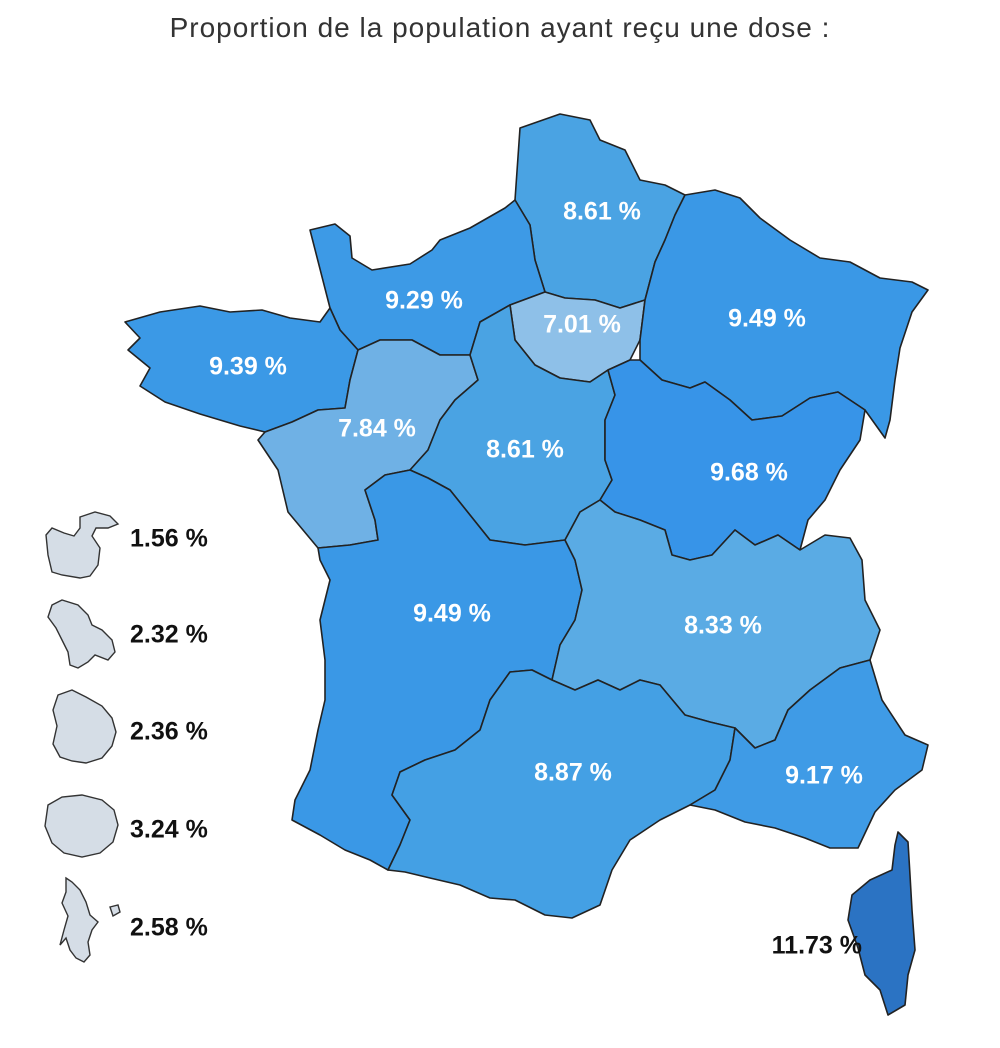  I want to click on label-paca: 9.17 %, so click(824, 776).